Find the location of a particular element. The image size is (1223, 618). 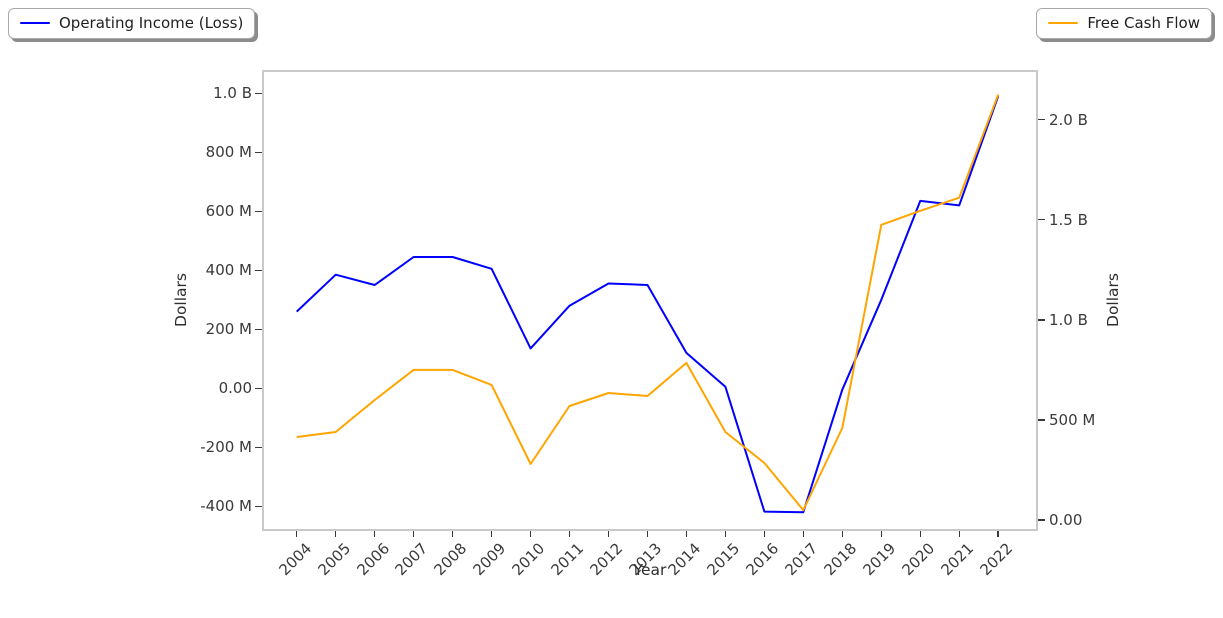

x-axis-tick-label: 2021 is located at coordinates (957, 559).